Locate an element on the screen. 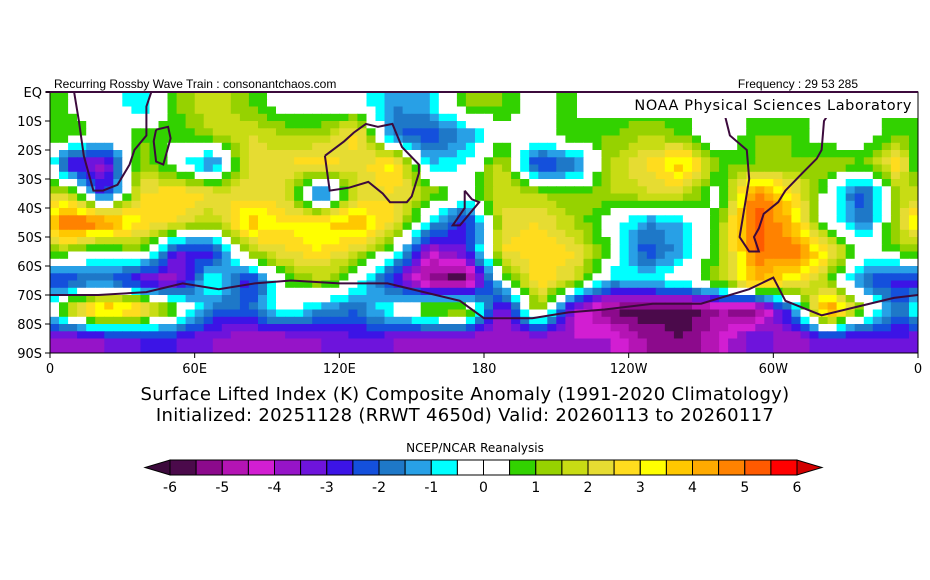  colorbar-tick-label: 6 is located at coordinates (797, 488).